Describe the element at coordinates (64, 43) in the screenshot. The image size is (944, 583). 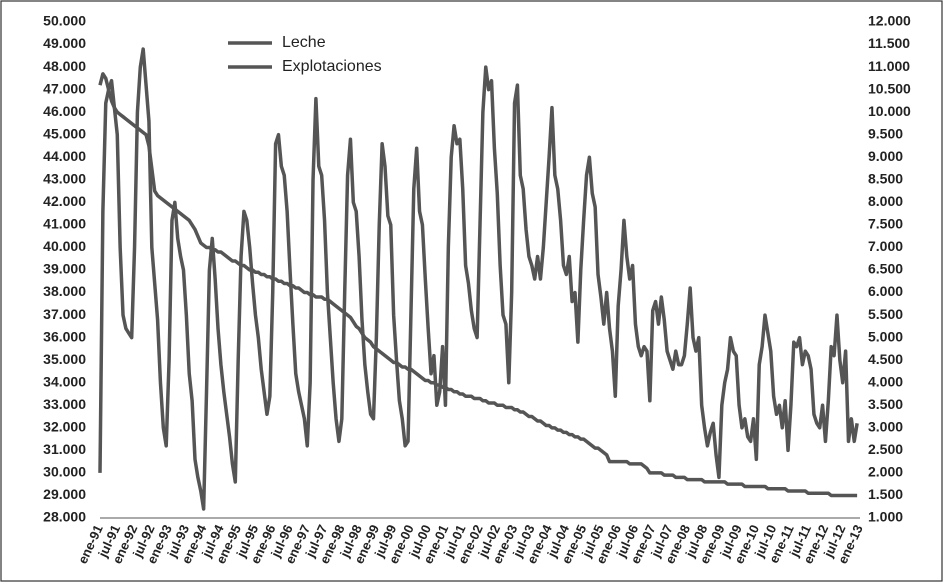
I see `y-tick-label: 49.000` at that location.